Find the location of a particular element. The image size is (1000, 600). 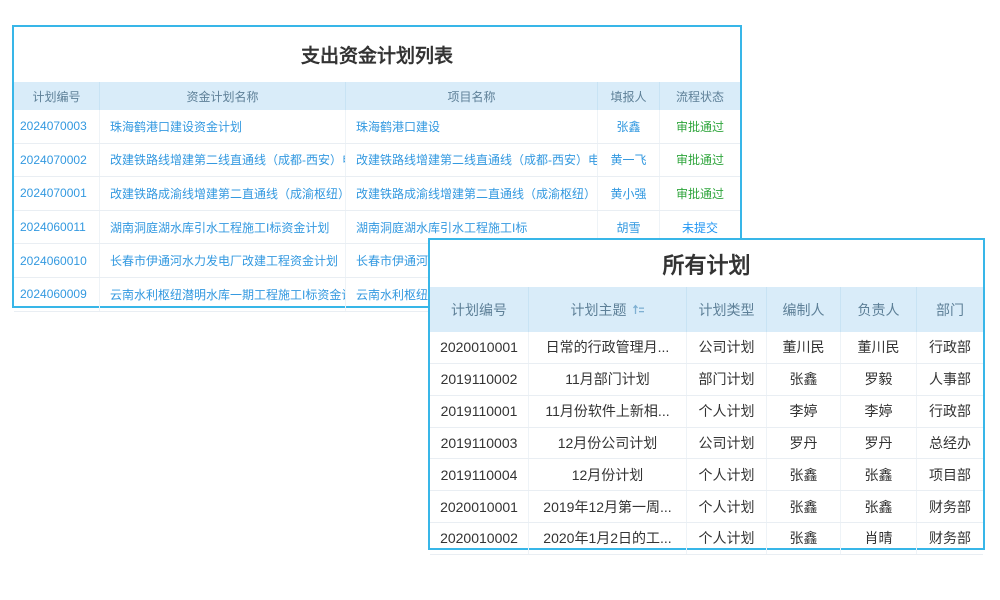

owner-cell: 罗丹 is located at coordinates (879, 443).